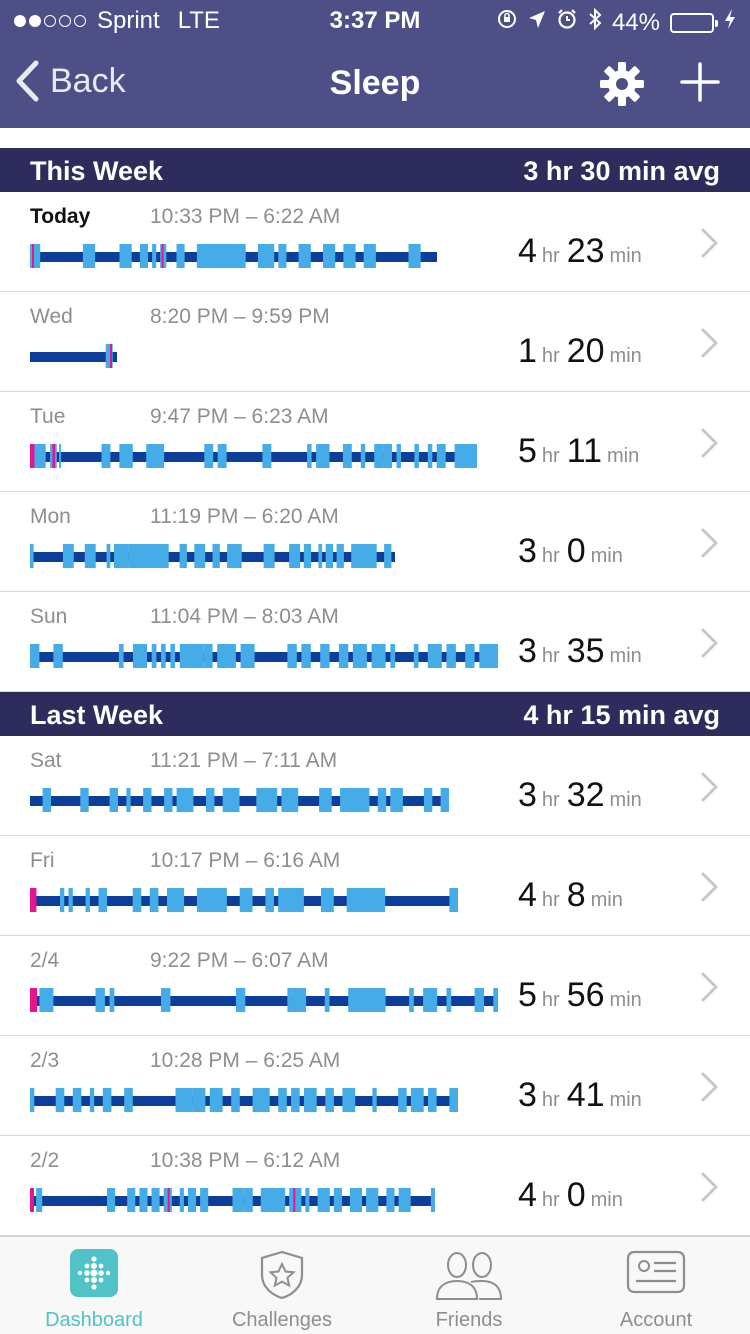 The width and height of the screenshot is (750, 1334). Describe the element at coordinates (94, 1285) in the screenshot. I see `tab-dashboard: Dashboard` at that location.